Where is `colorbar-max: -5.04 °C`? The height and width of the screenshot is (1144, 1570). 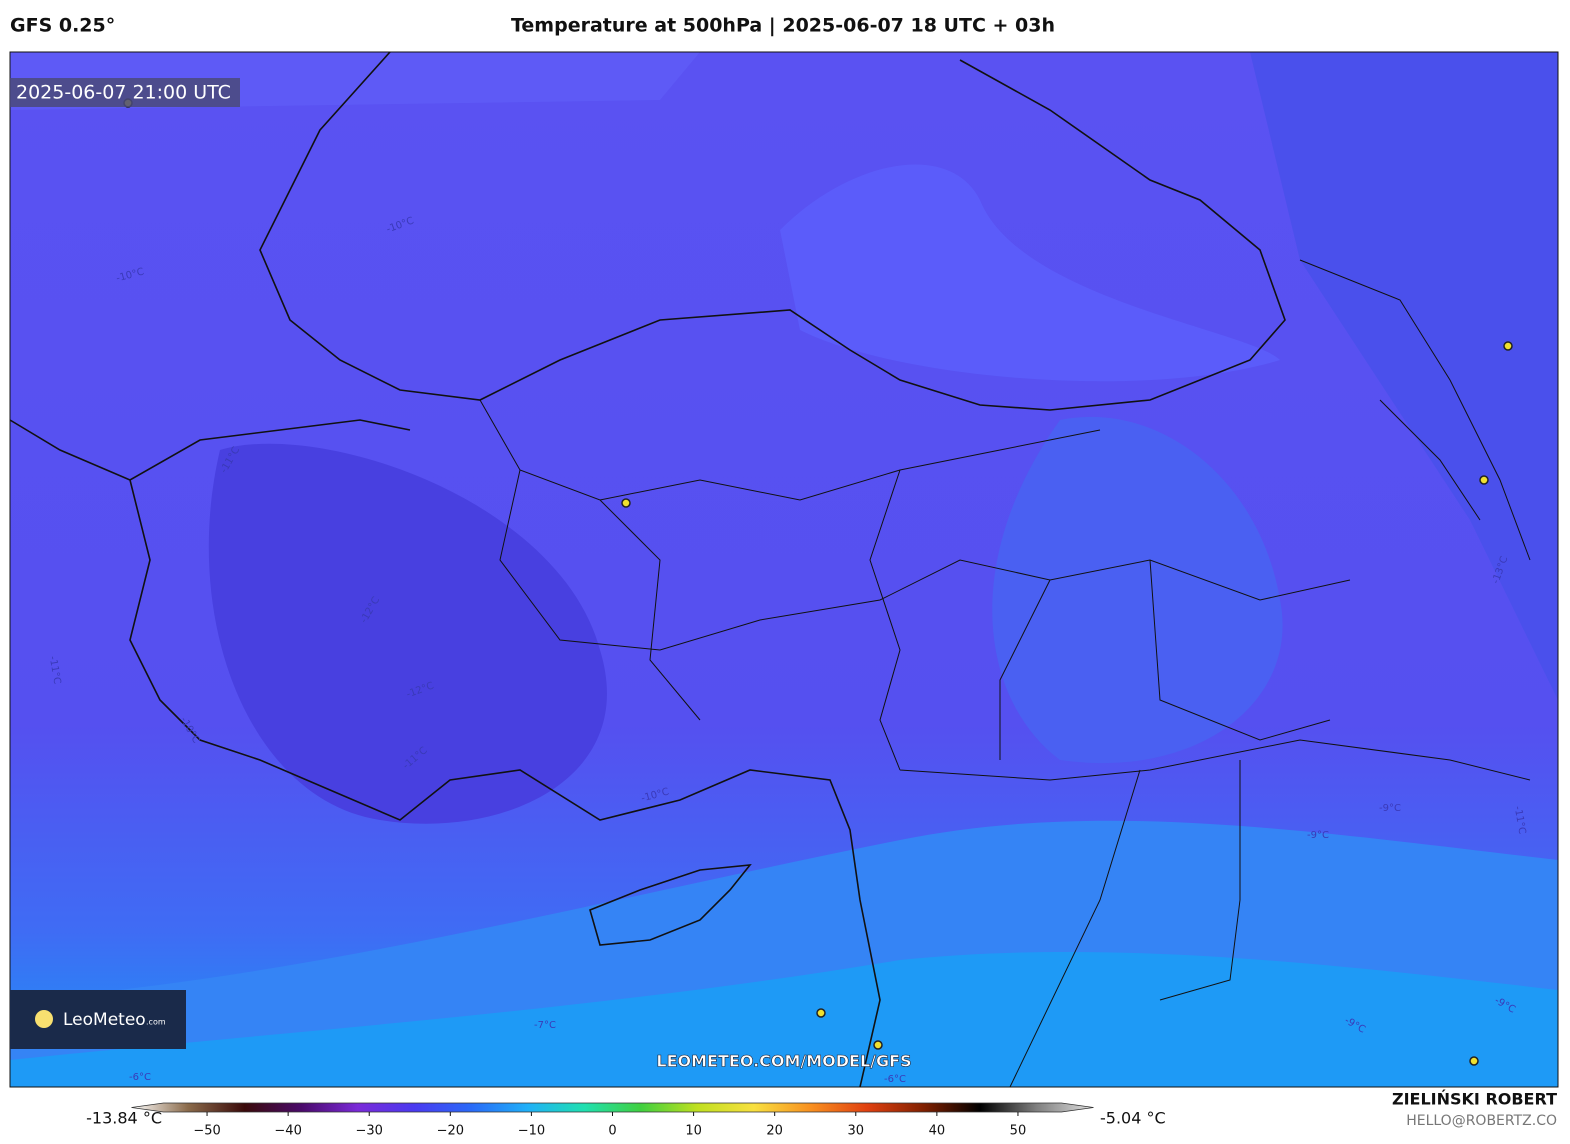
colorbar-max: -5.04 °C is located at coordinates (1133, 1118).